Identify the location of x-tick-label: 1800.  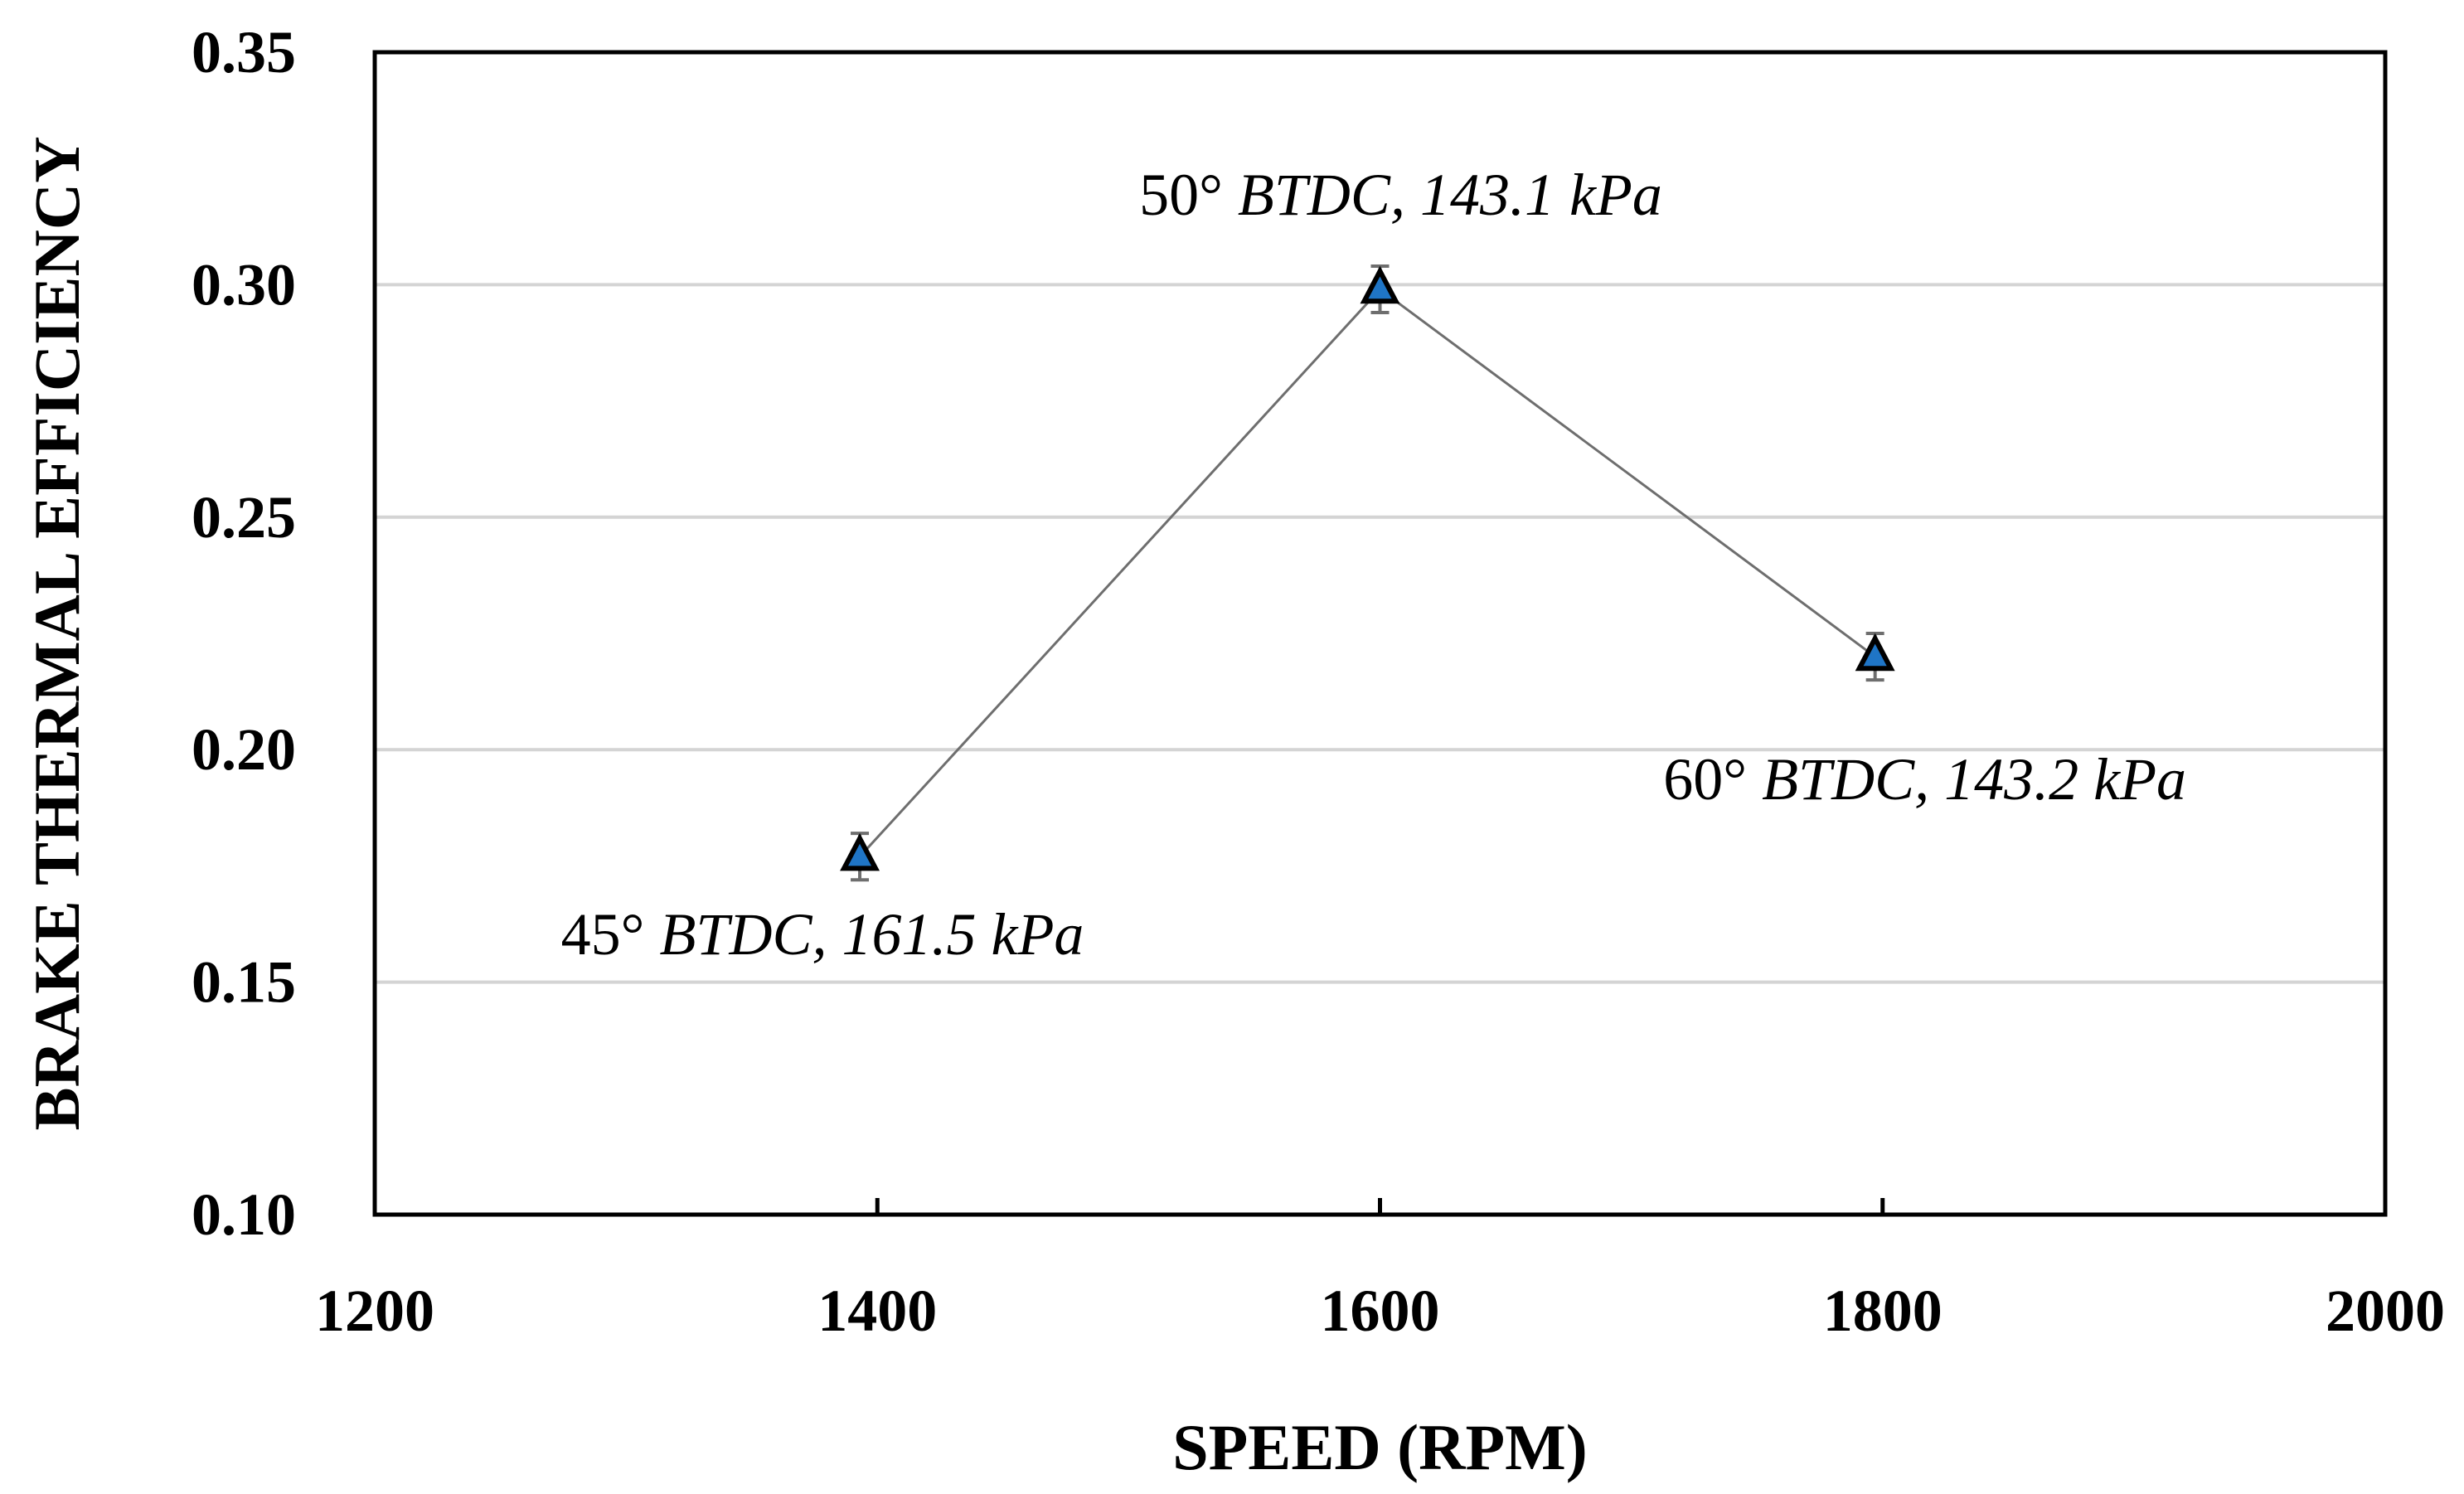
(1883, 1311).